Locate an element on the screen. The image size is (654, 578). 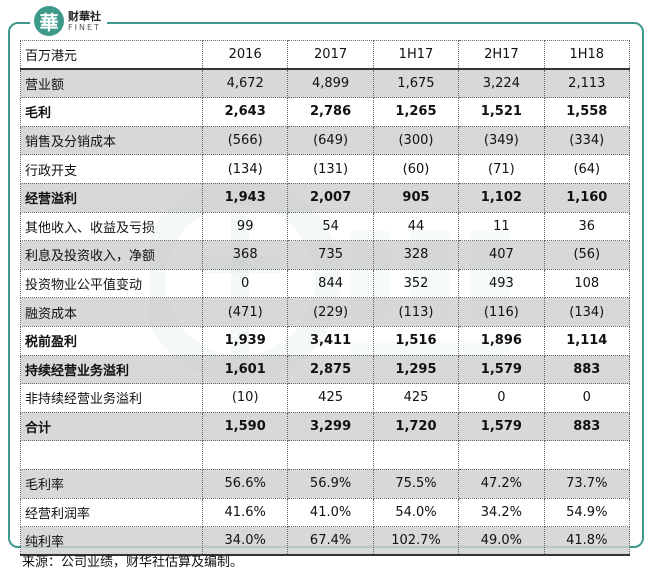
table-row: 合计 1,590 3,299 1,720 1,579 883 is located at coordinates (325, 426).